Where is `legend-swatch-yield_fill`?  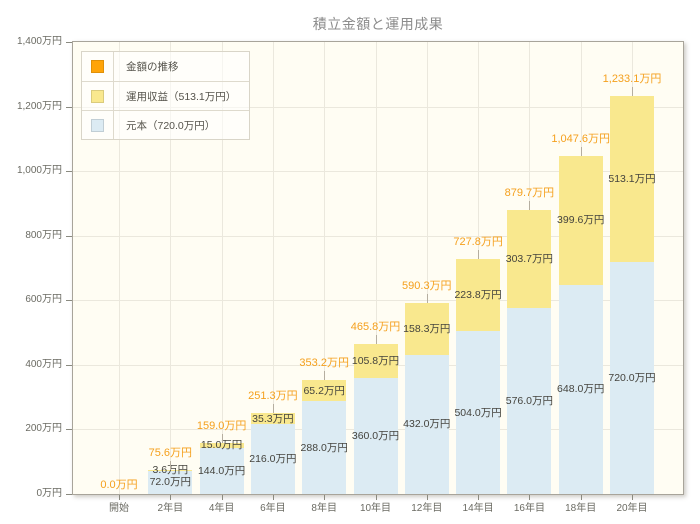
legend-swatch-yield_fill is located at coordinates (97, 96).